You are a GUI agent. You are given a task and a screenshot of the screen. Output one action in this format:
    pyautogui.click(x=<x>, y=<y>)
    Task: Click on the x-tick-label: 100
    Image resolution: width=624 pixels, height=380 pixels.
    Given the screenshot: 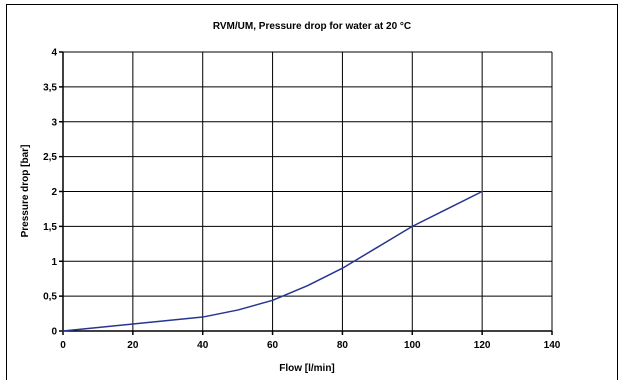 What is the action you would take?
    pyautogui.click(x=412, y=345)
    